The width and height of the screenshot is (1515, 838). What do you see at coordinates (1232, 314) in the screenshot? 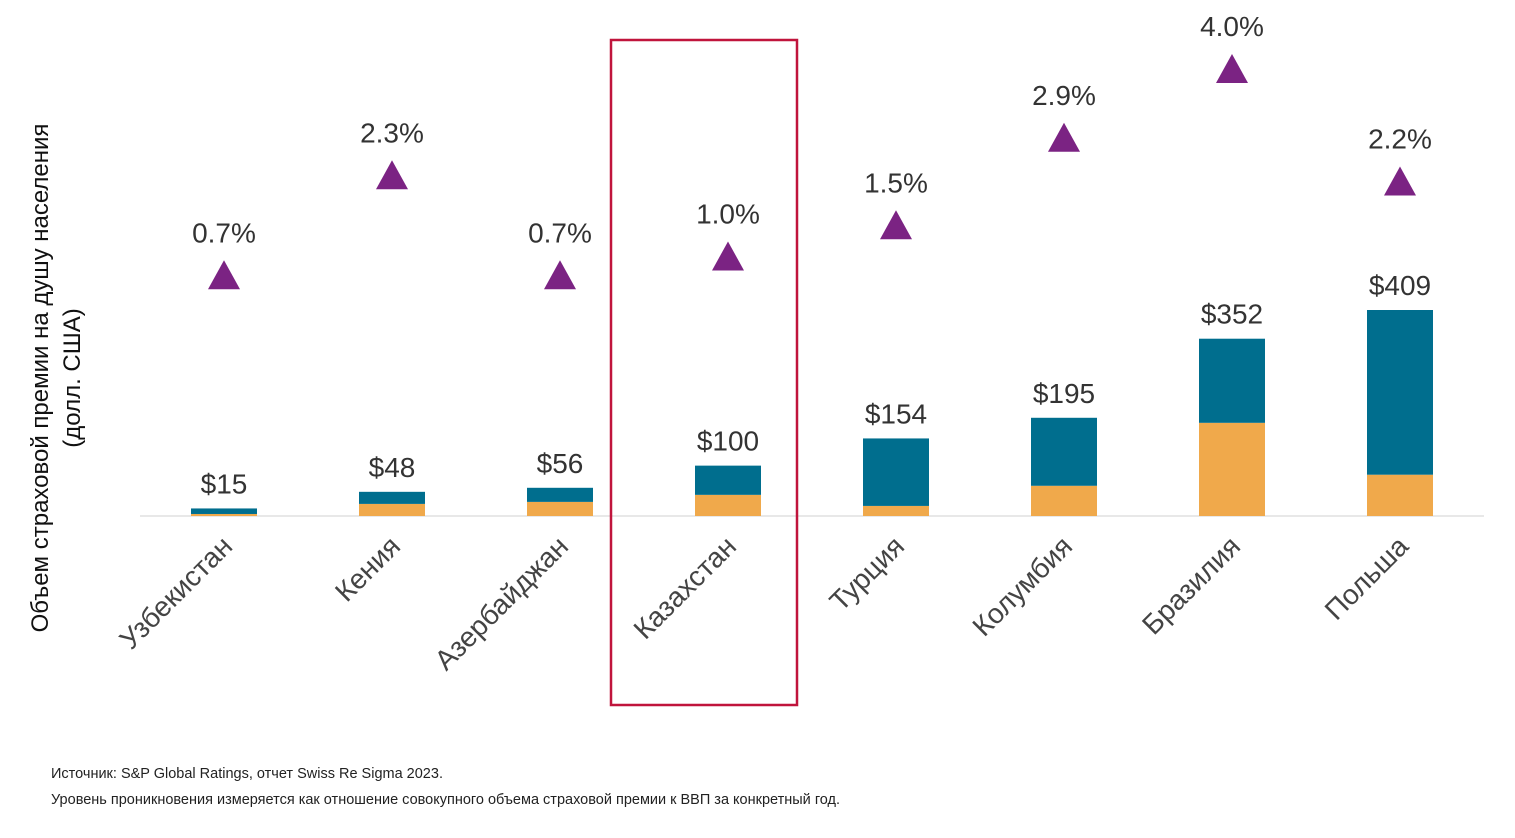
I see `bar-total-label: $352` at bounding box center [1232, 314].